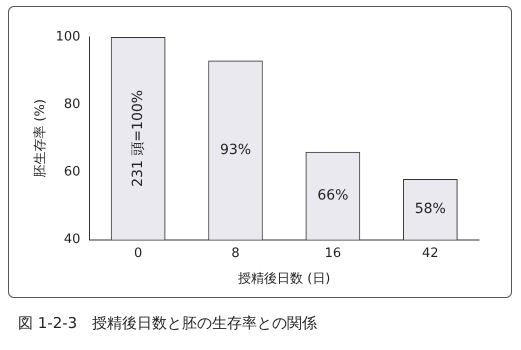 This screenshot has height=350, width=521. I want to click on y-tick-label: 100, so click(68, 36).